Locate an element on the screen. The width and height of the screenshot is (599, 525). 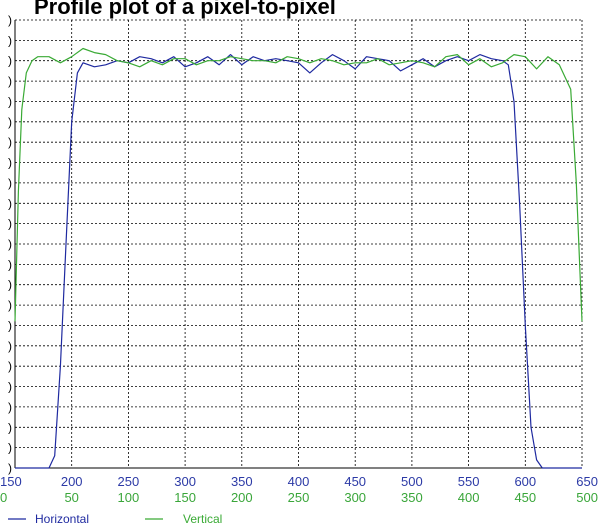
legend-horizontal-label: Horizontal is located at coordinates (62, 518).